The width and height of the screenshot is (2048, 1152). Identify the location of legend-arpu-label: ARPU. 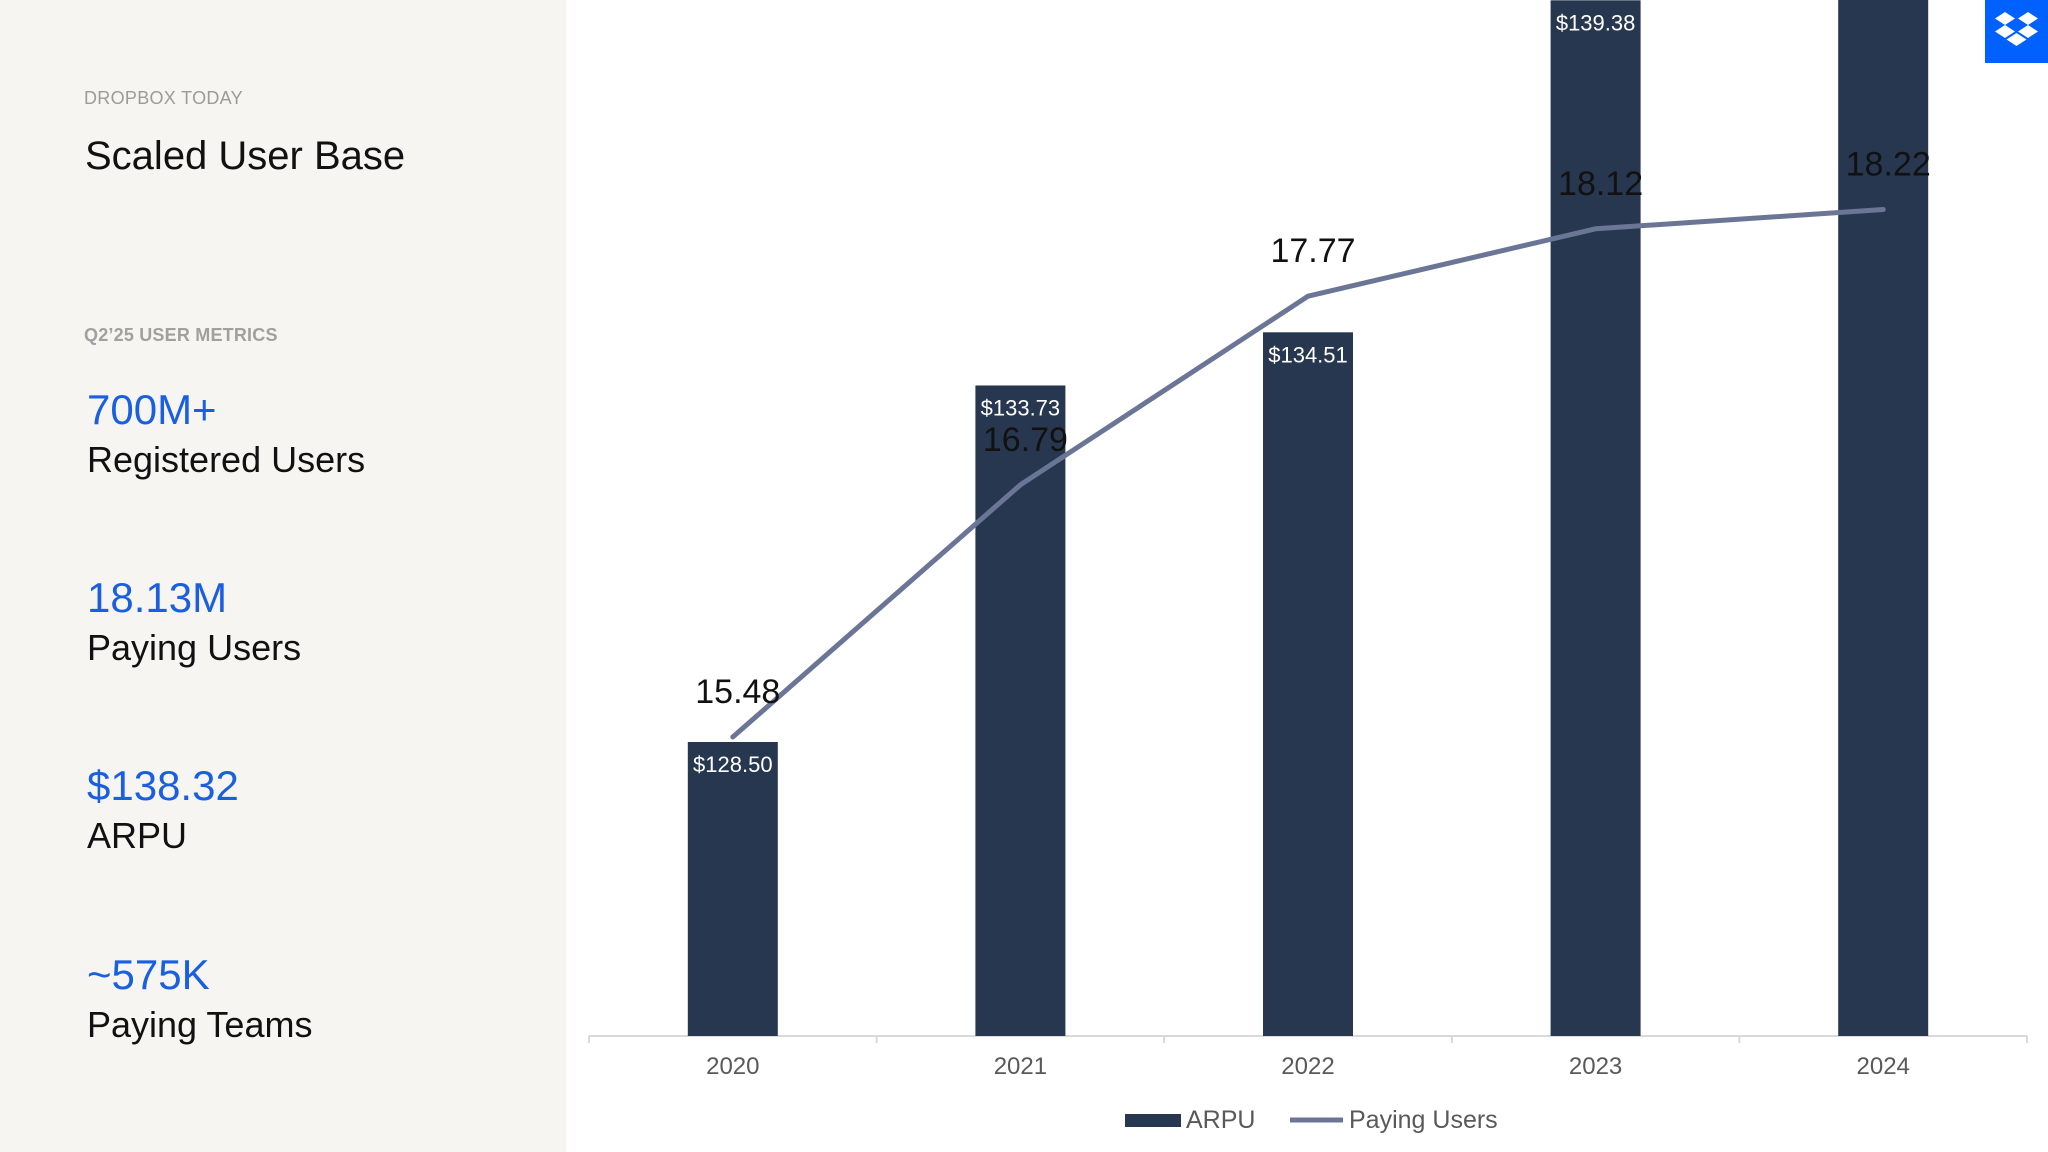
(1220, 1120).